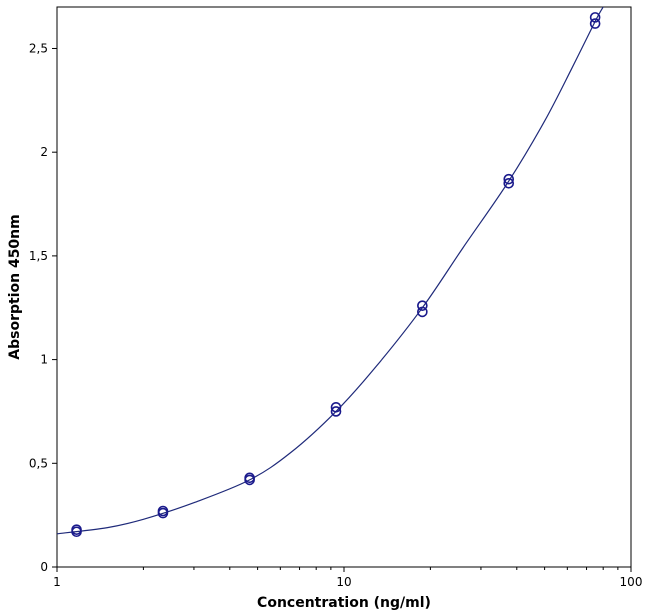 Image resolution: width=650 pixels, height=616 pixels. Describe the element at coordinates (38, 48) in the screenshot. I see `y-tick-label: 2,5` at that location.